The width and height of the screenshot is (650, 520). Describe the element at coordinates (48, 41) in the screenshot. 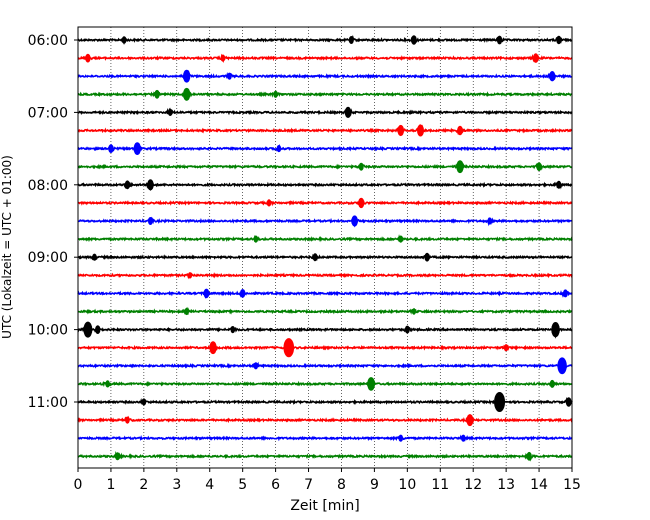

I see `y-tick-label: 06:00` at that location.